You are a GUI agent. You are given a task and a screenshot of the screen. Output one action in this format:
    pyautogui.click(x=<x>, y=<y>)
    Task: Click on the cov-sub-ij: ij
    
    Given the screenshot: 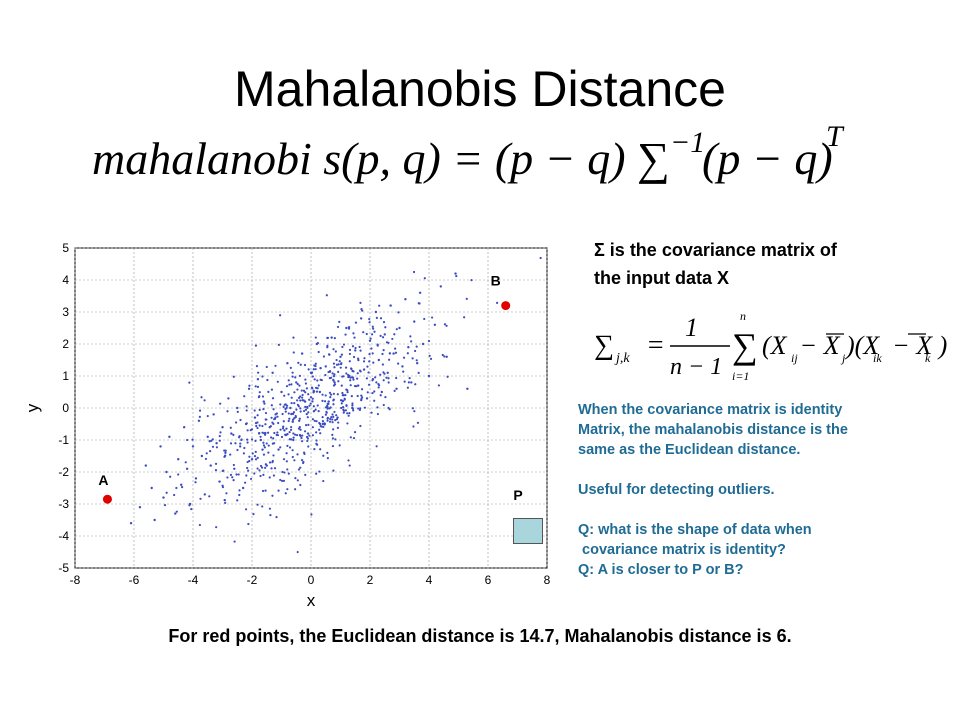 What is the action you would take?
    pyautogui.click(x=794, y=358)
    